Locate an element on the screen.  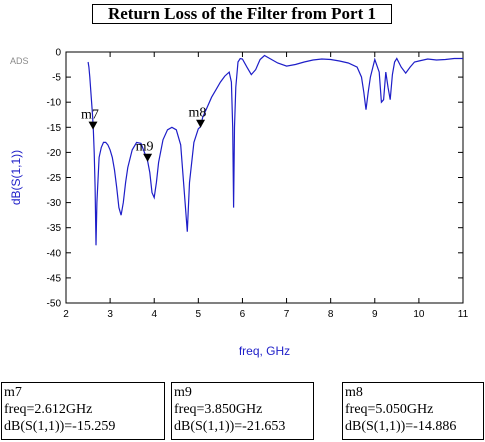
y-tick-label: -15 is located at coordinates (54, 128).